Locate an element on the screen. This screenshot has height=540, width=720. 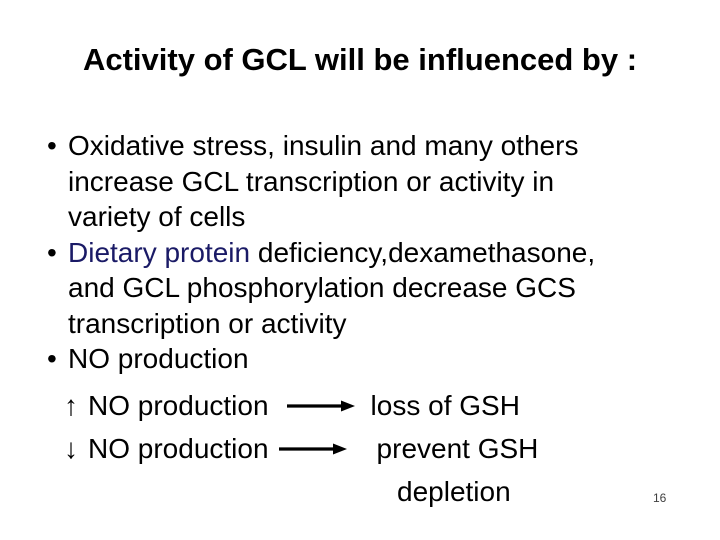
up-arrow-icon: ↑ is located at coordinates (71, 405).